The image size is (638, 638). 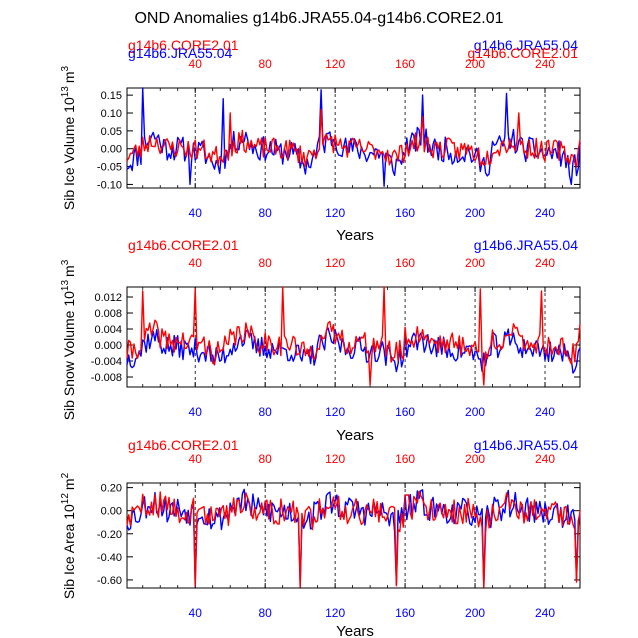 I want to click on panel-2-xtick-label-top-240: 240, so click(x=545, y=263).